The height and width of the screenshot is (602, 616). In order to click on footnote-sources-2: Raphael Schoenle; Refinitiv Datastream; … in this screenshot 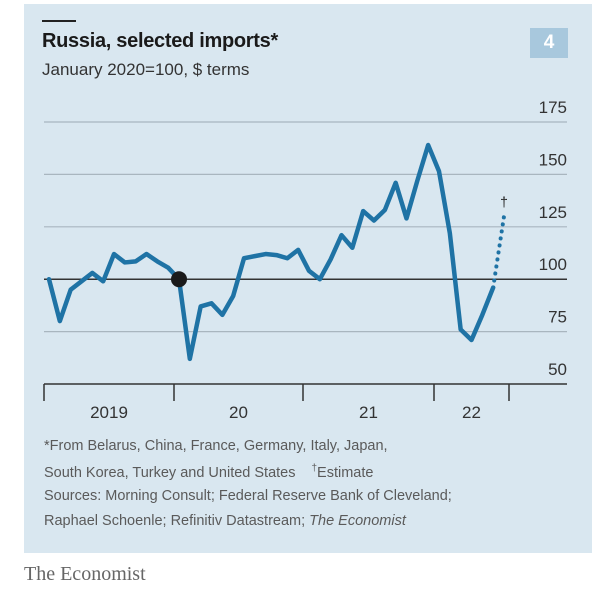, I will do `click(225, 521)`.